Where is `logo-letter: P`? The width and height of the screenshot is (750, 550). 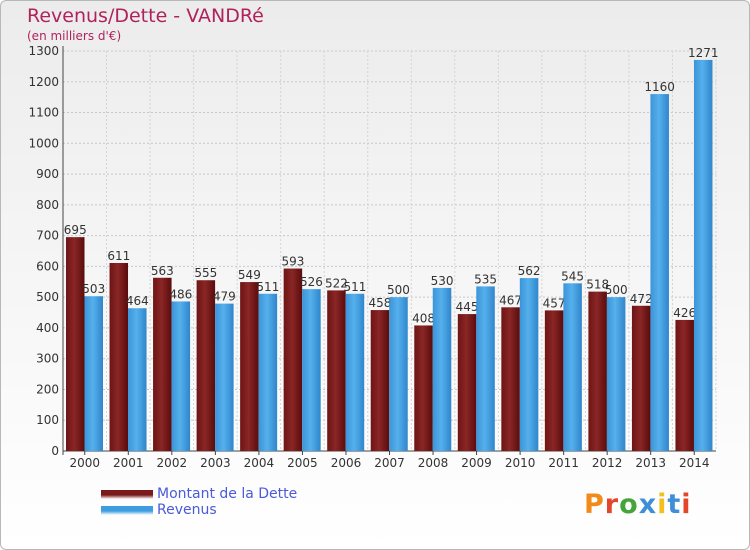 logo-letter: P is located at coordinates (594, 504).